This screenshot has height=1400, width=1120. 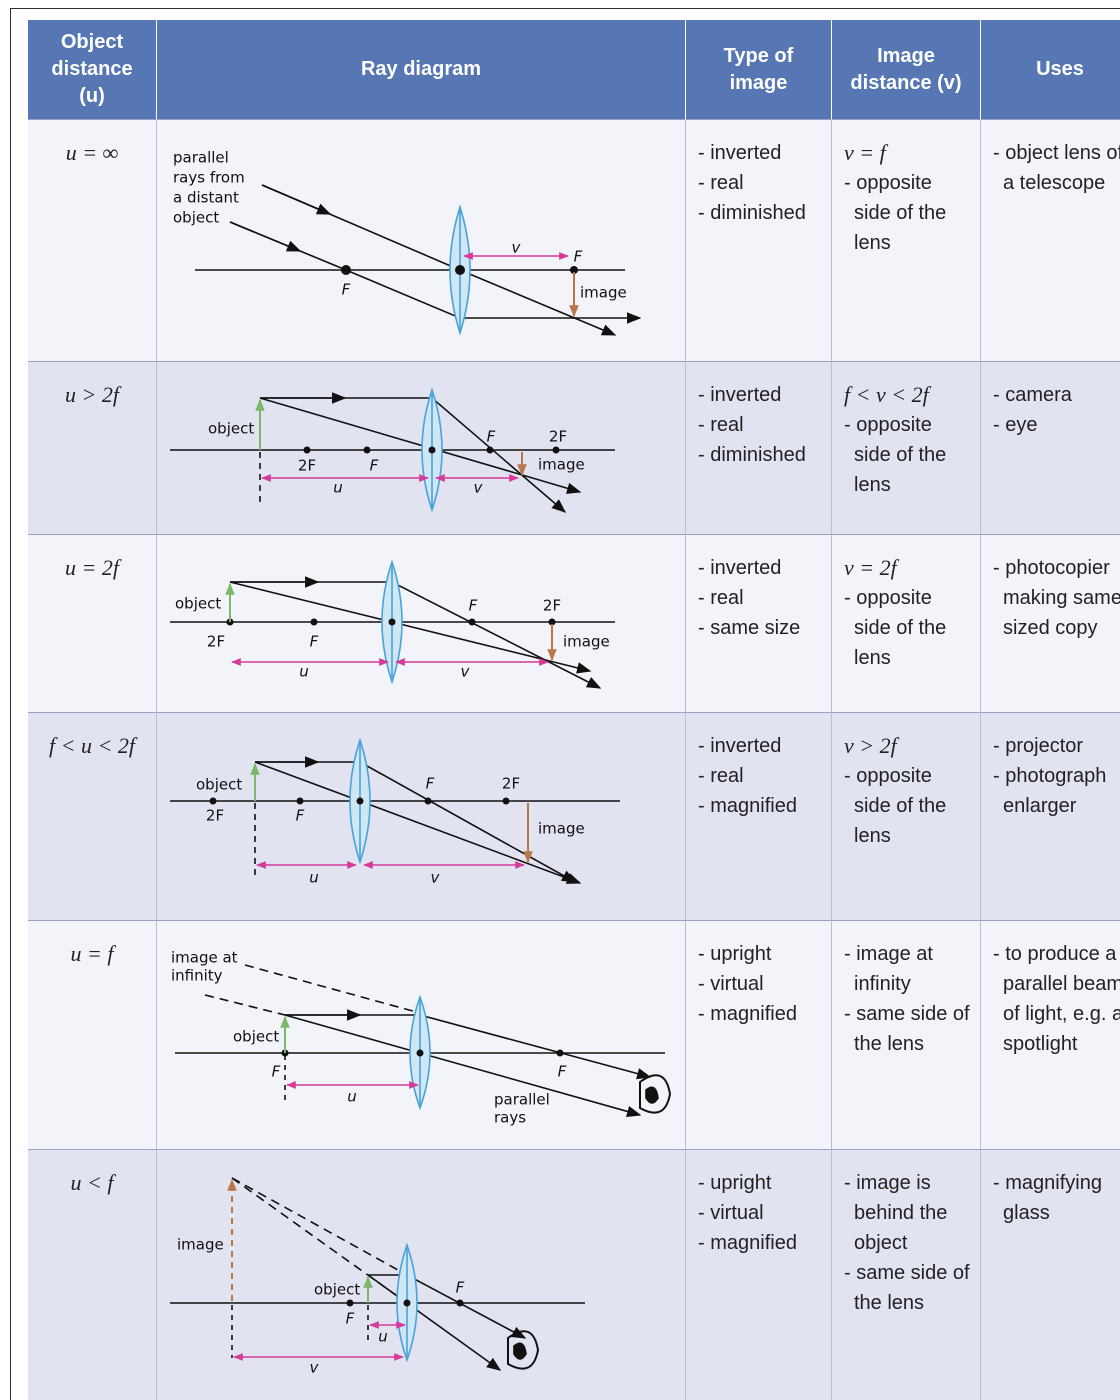 I want to click on type-cell: - inverted - real - magnified, so click(x=759, y=817).